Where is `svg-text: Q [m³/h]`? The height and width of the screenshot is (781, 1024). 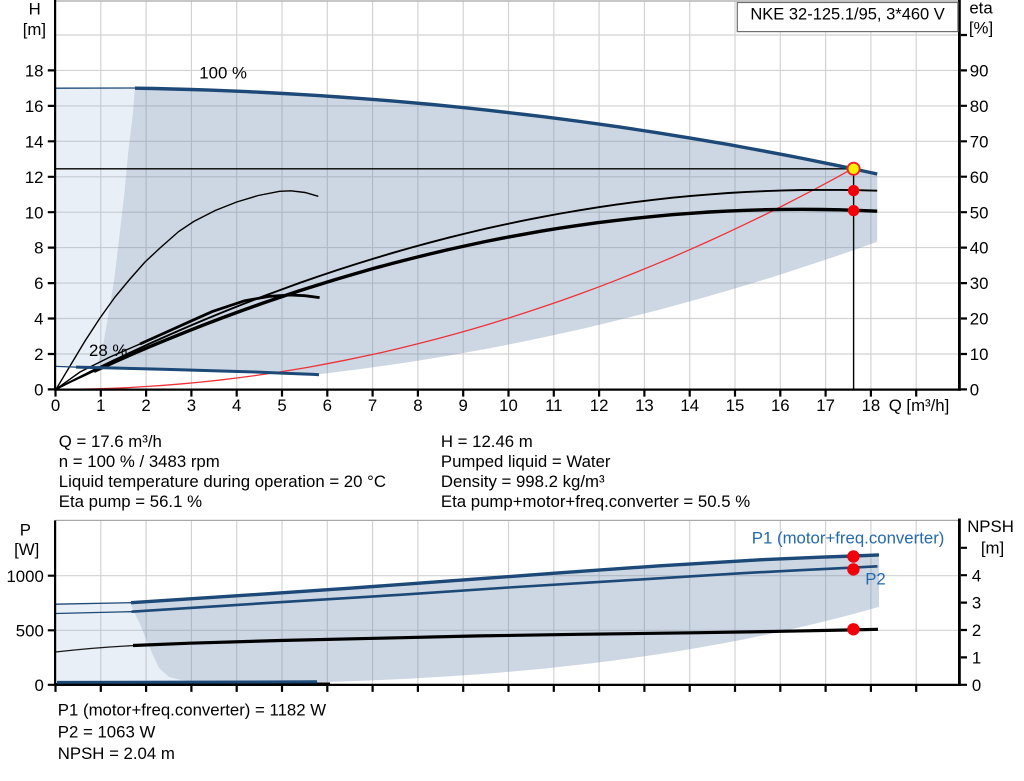
svg-text: Q [m³/h] is located at coordinates (919, 405).